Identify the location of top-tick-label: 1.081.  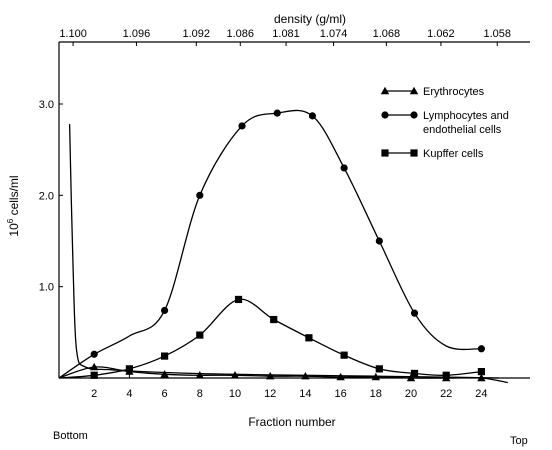
(286, 34).